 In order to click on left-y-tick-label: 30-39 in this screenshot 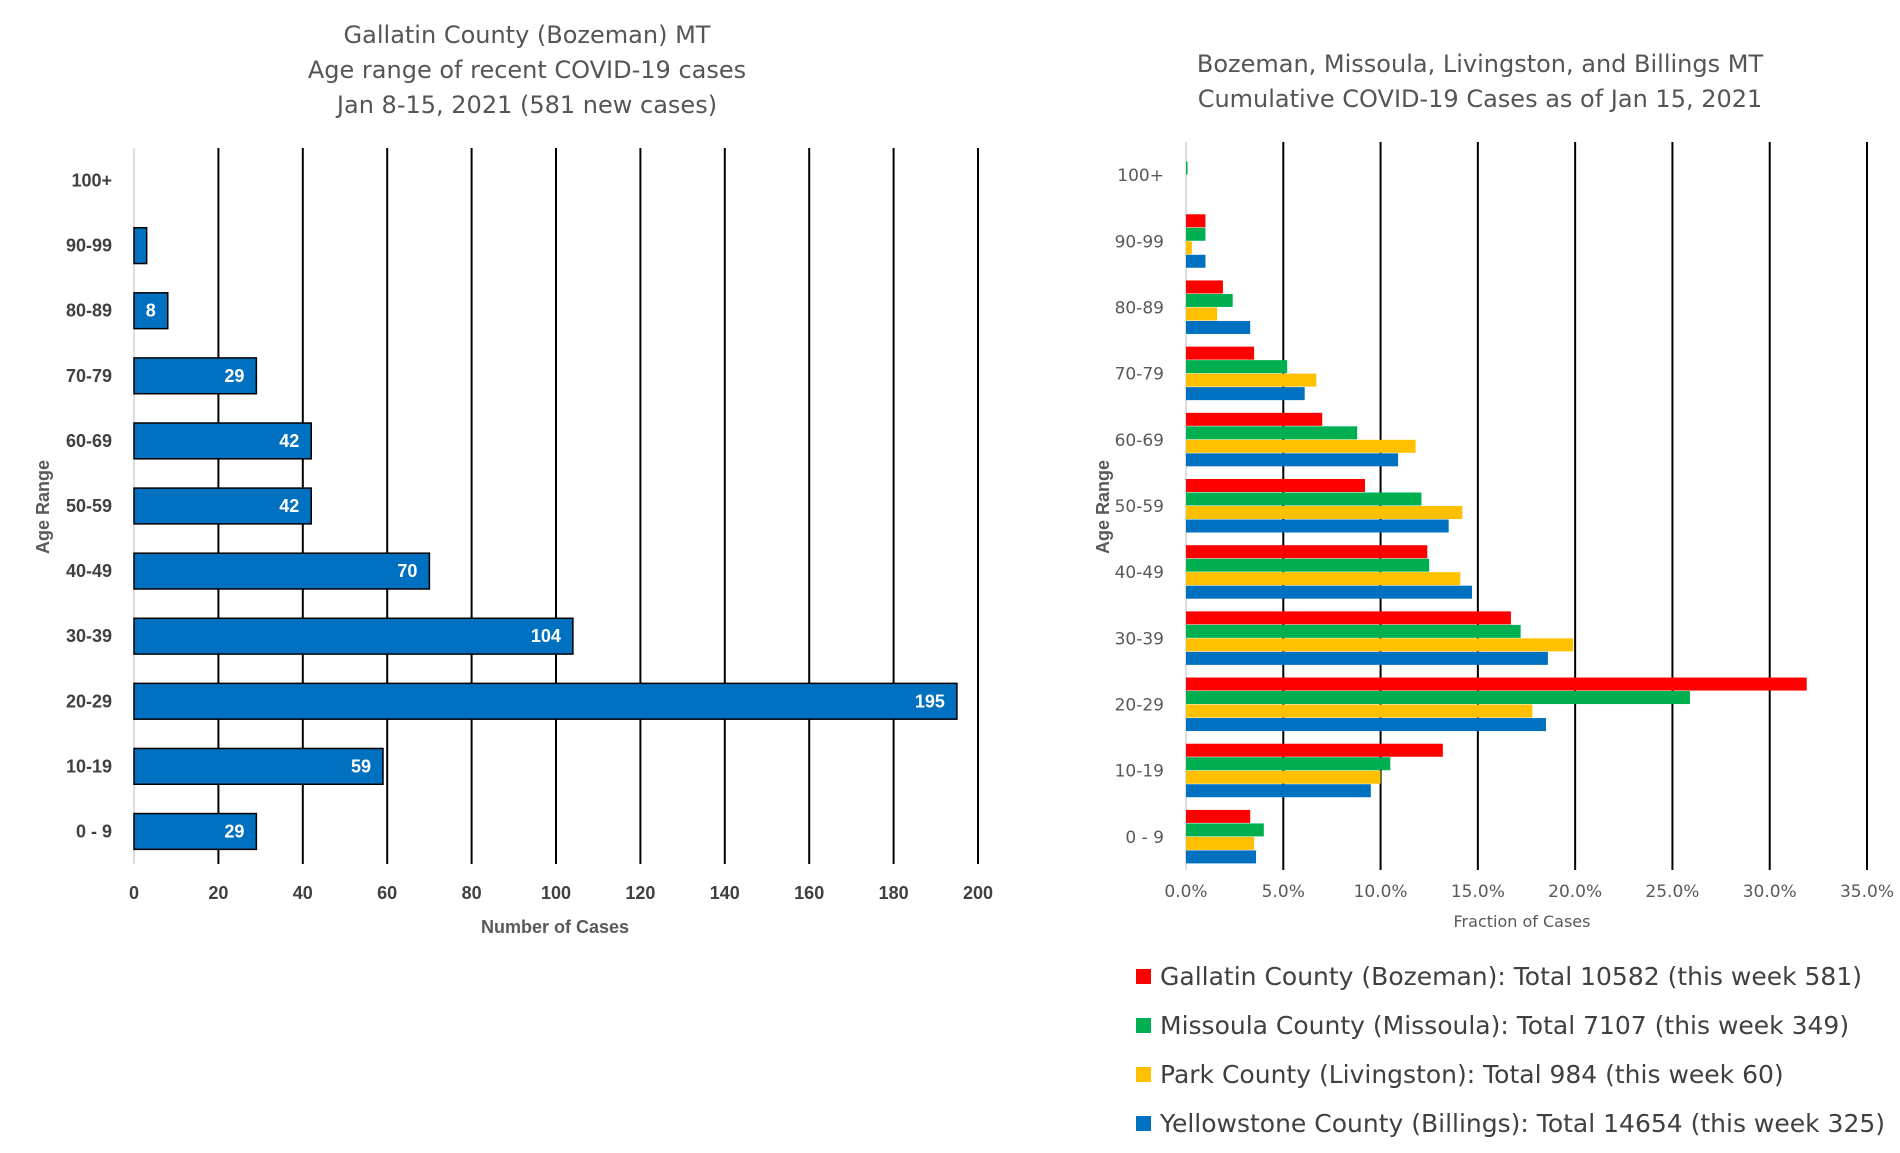, I will do `click(89, 636)`.